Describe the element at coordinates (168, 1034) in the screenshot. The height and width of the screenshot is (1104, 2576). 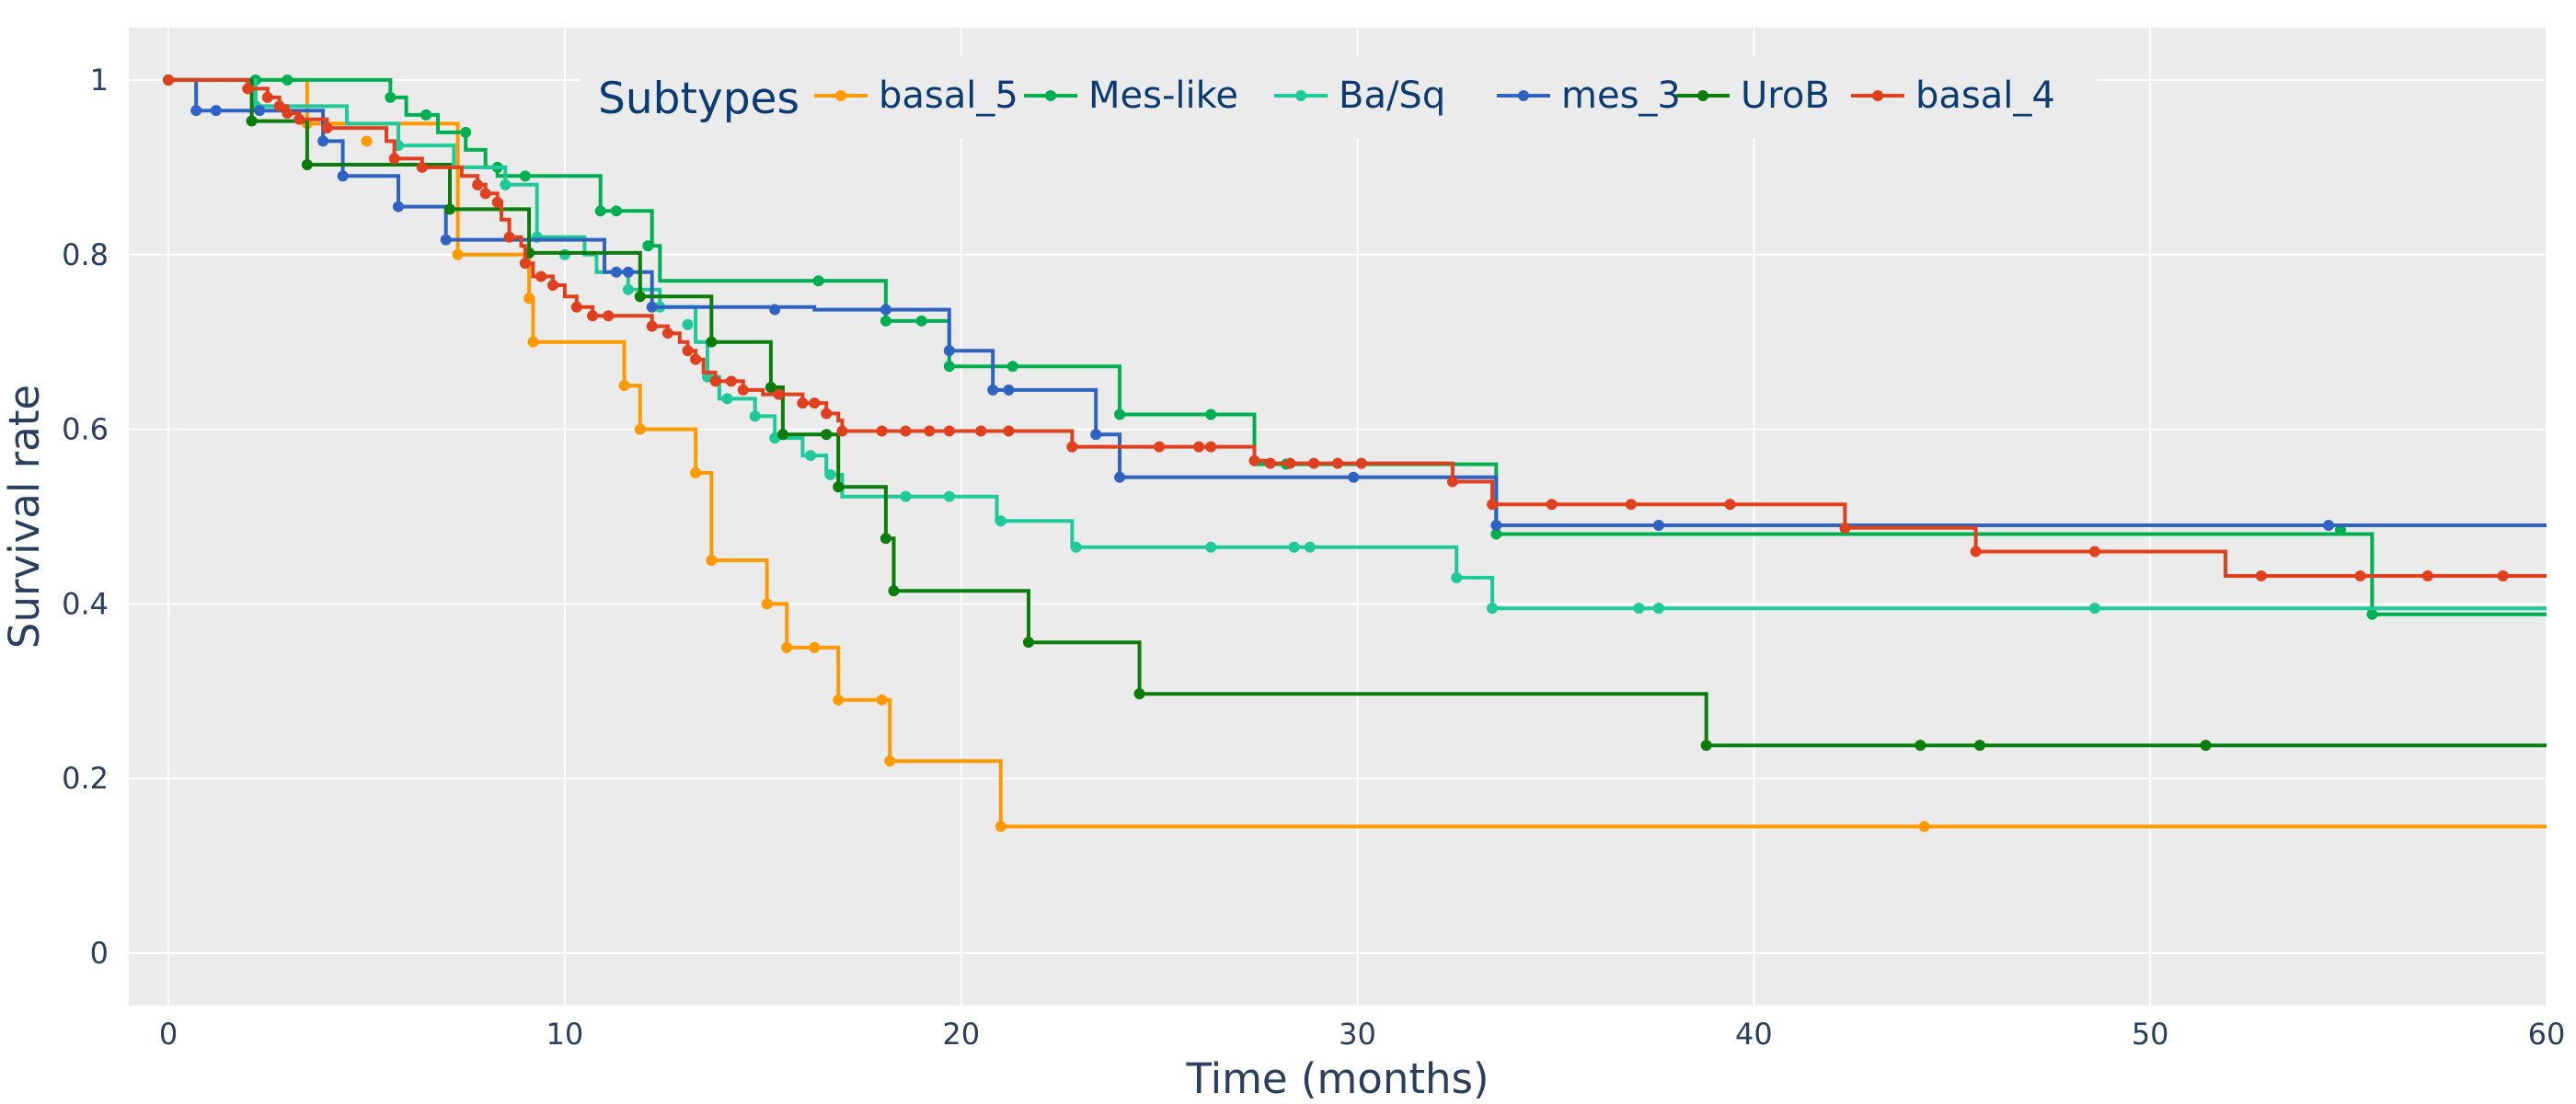
I see `x-tick-label: 0` at that location.